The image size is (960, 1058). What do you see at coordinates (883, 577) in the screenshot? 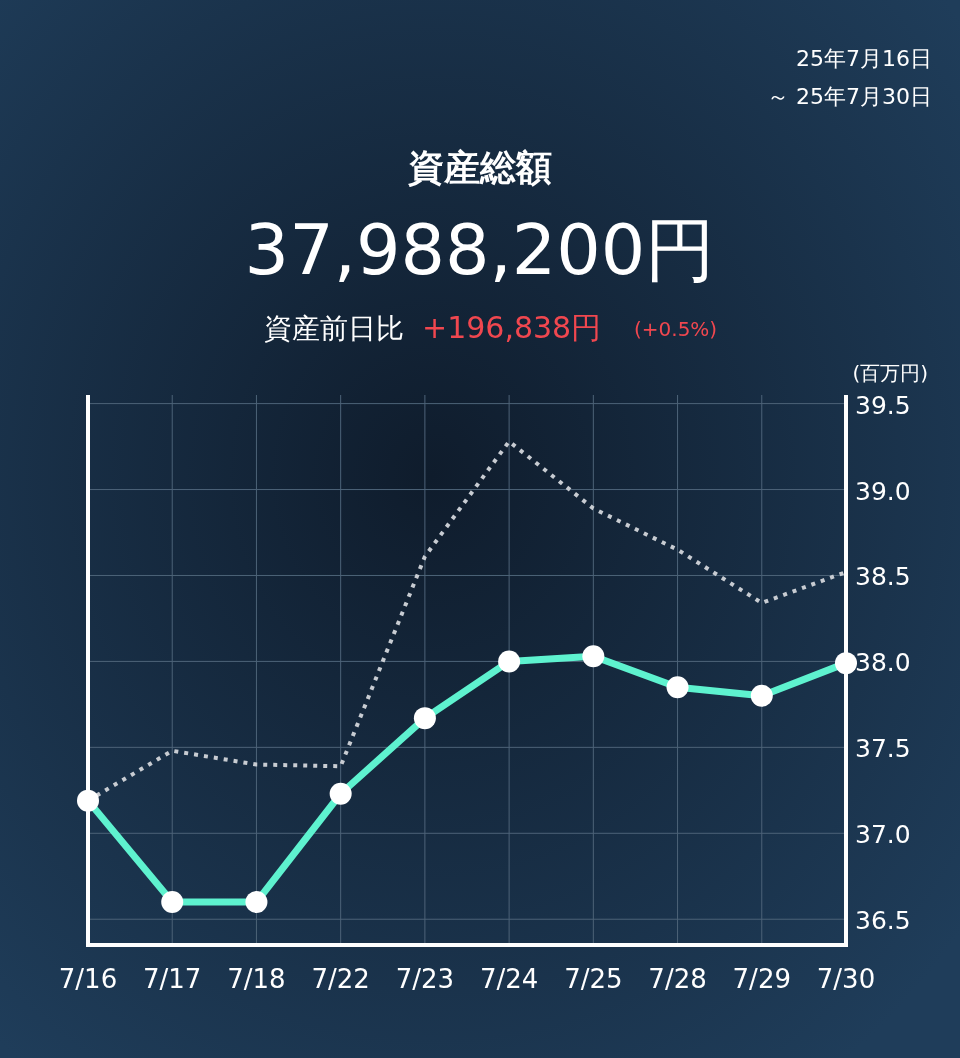
I see `y-tick-label: 38.5` at bounding box center [883, 577].